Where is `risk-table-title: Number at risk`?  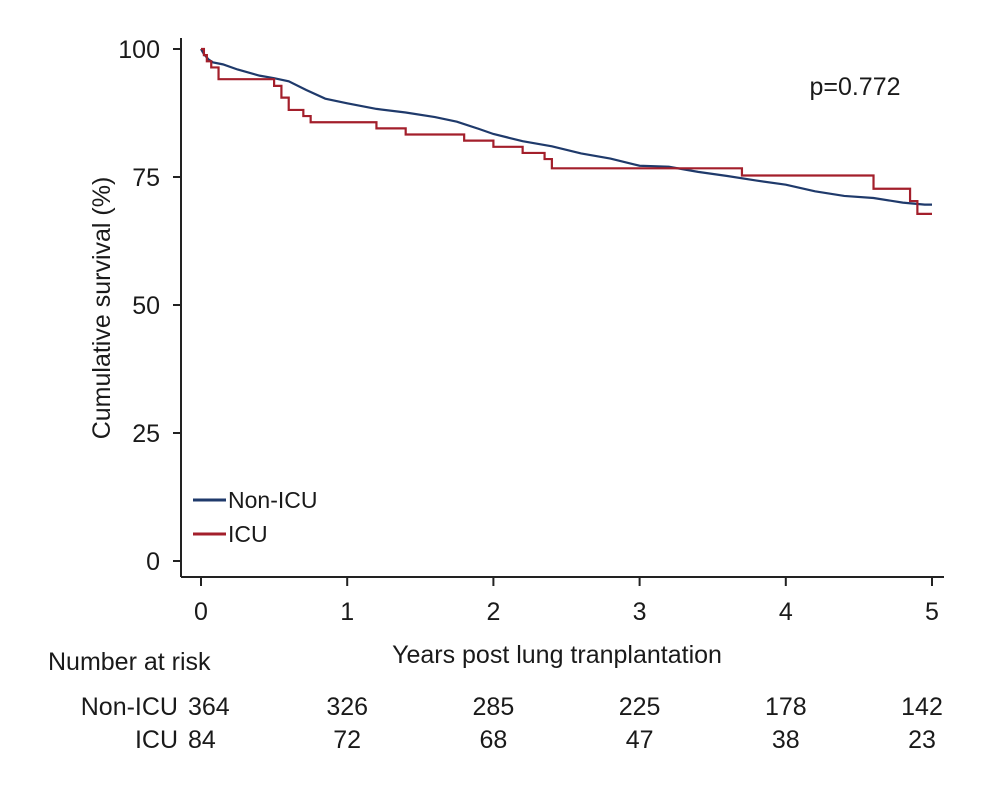 risk-table-title: Number at risk is located at coordinates (129, 662).